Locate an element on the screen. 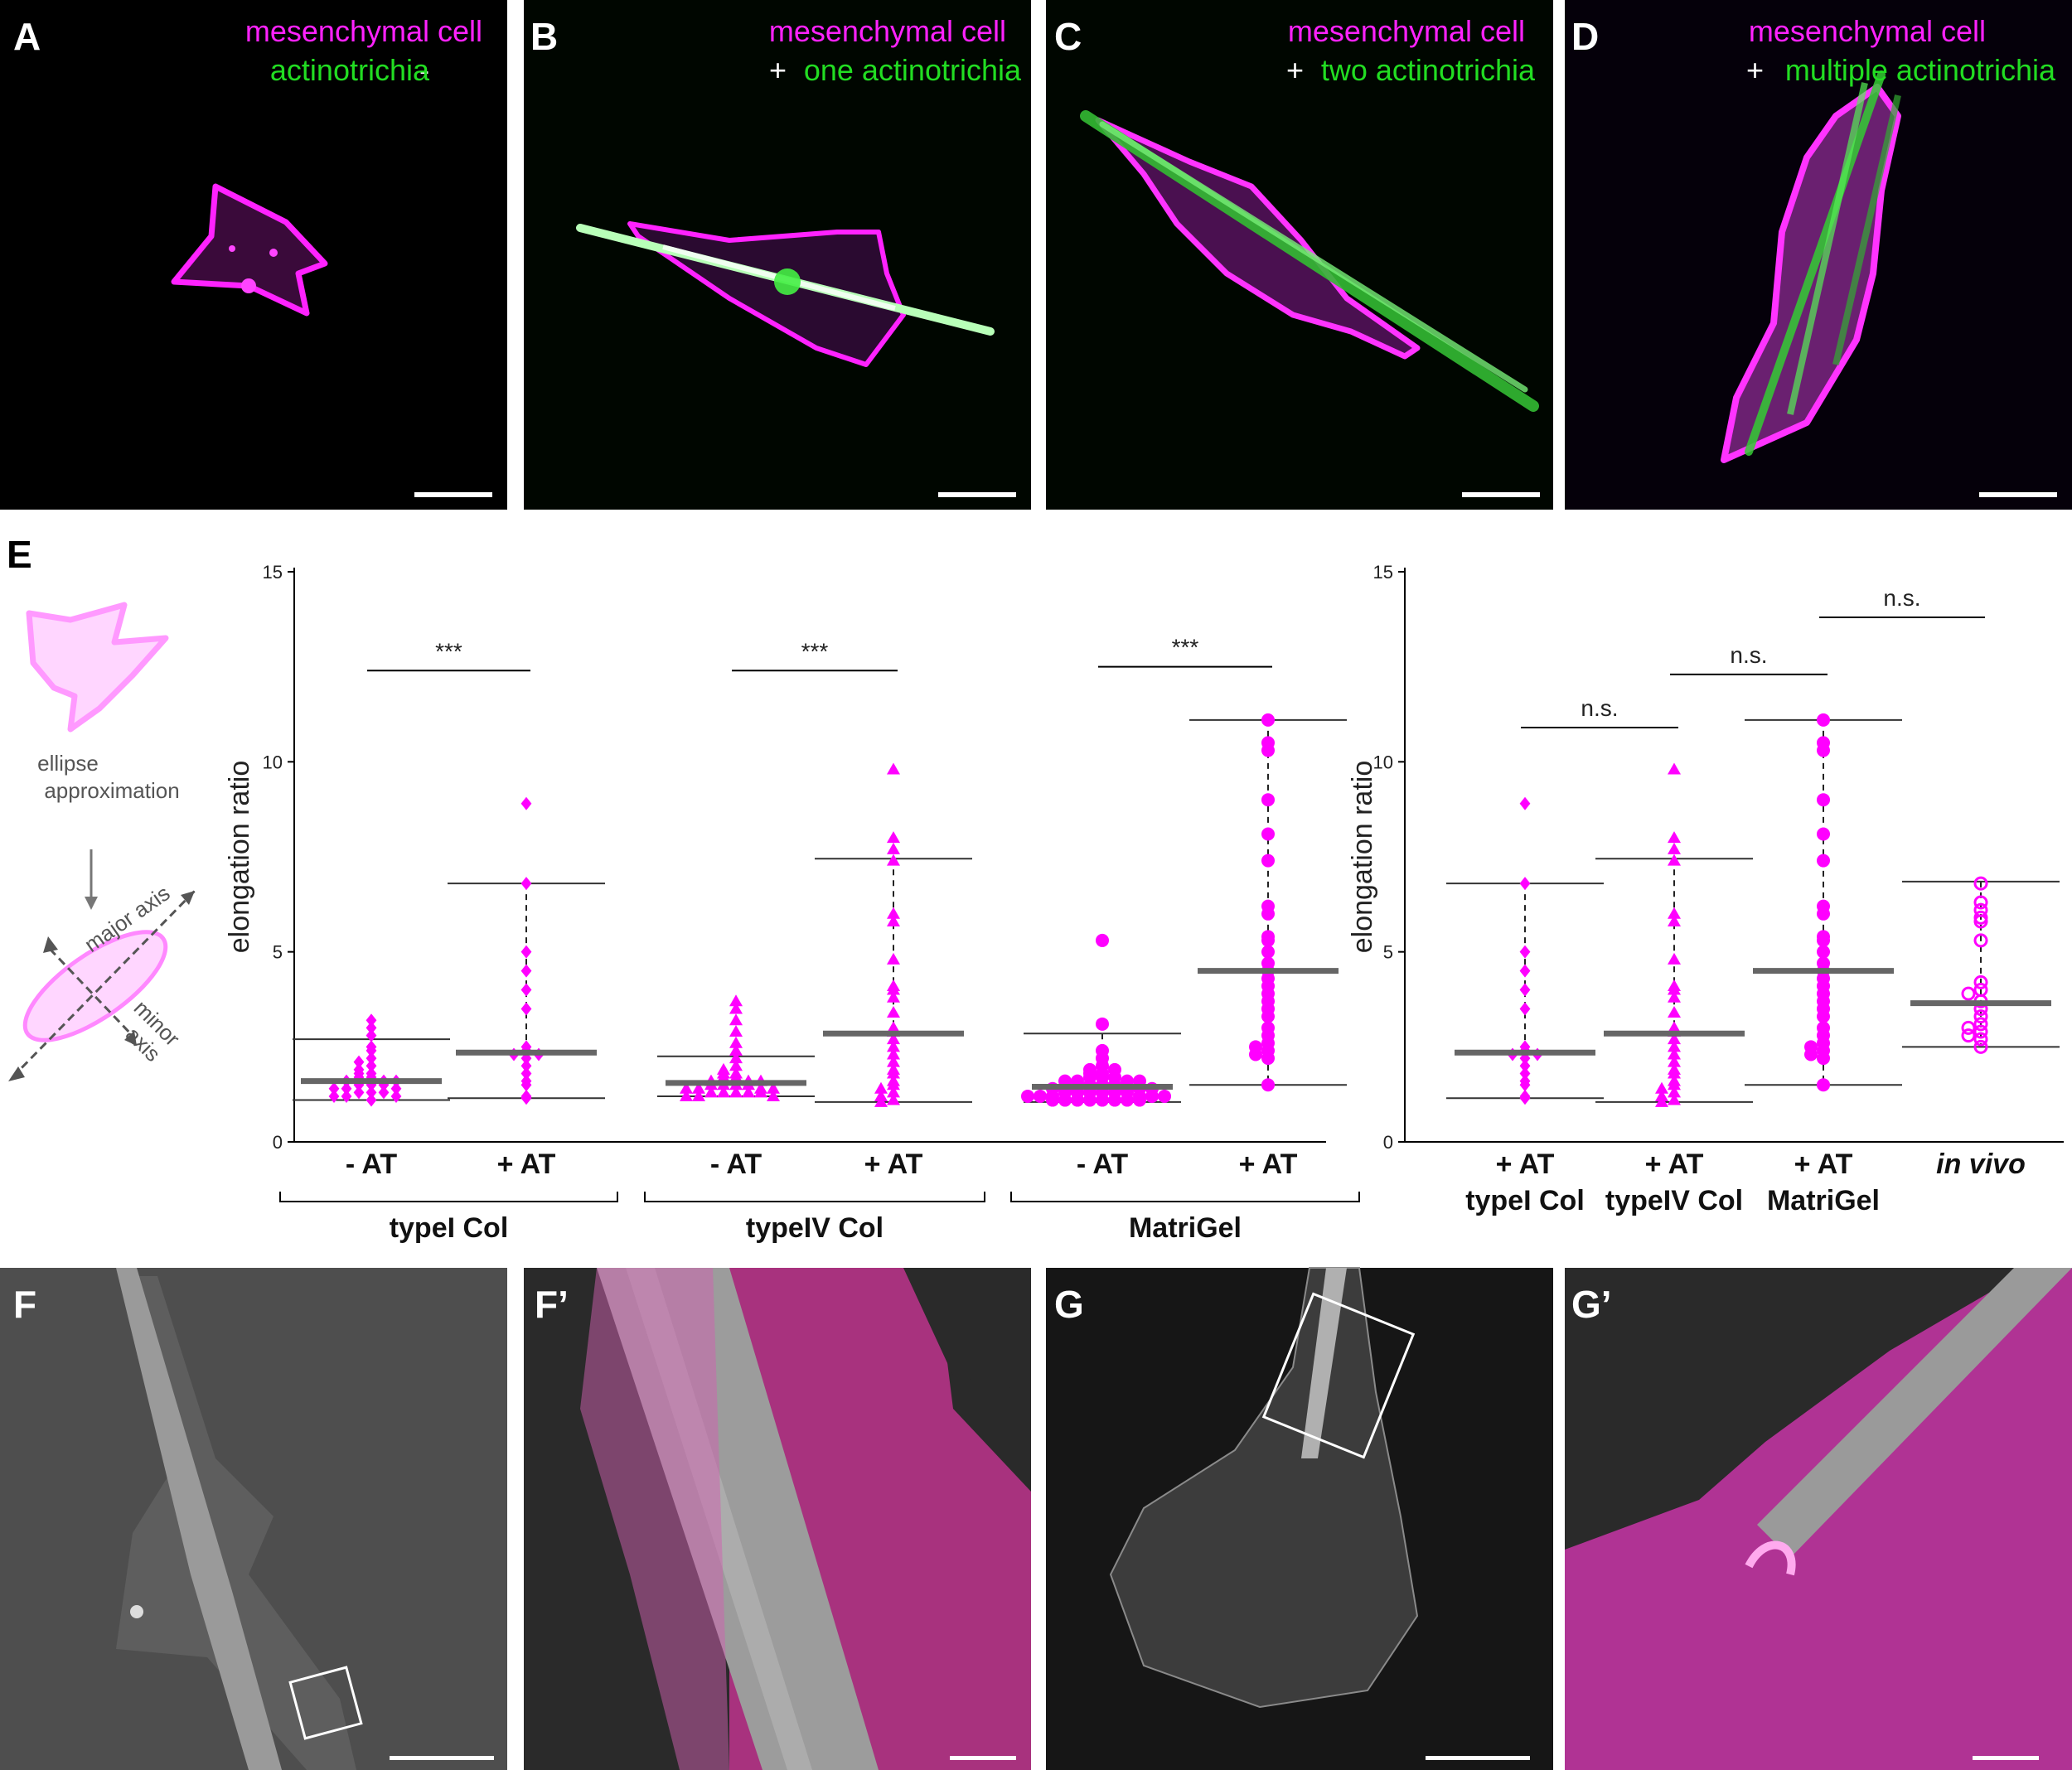 This screenshot has width=2072, height=1770. panel-letter-e: E is located at coordinates (19, 554).